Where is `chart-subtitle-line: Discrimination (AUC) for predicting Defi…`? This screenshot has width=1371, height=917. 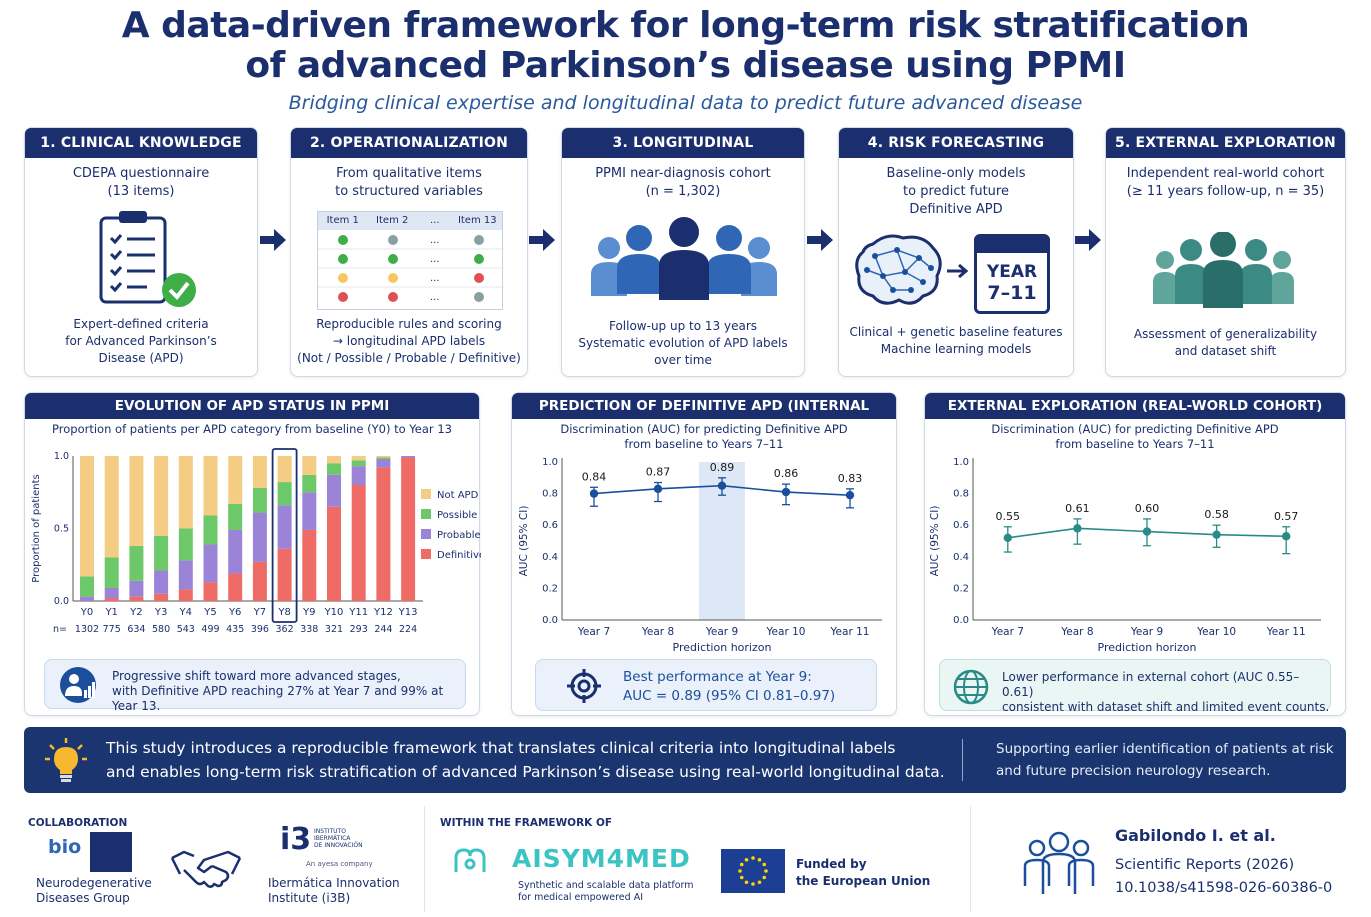
chart-subtitle-line: Discrimination (AUC) for predicting Defi… is located at coordinates (1135, 429).